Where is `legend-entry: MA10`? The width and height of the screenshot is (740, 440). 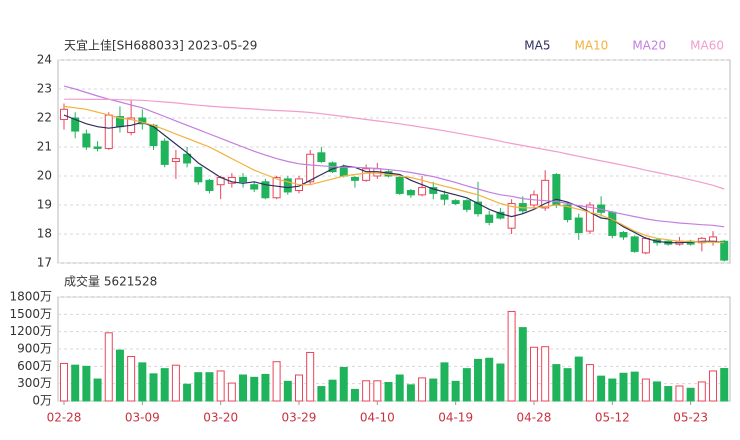
legend-entry: MA10 is located at coordinates (591, 46).